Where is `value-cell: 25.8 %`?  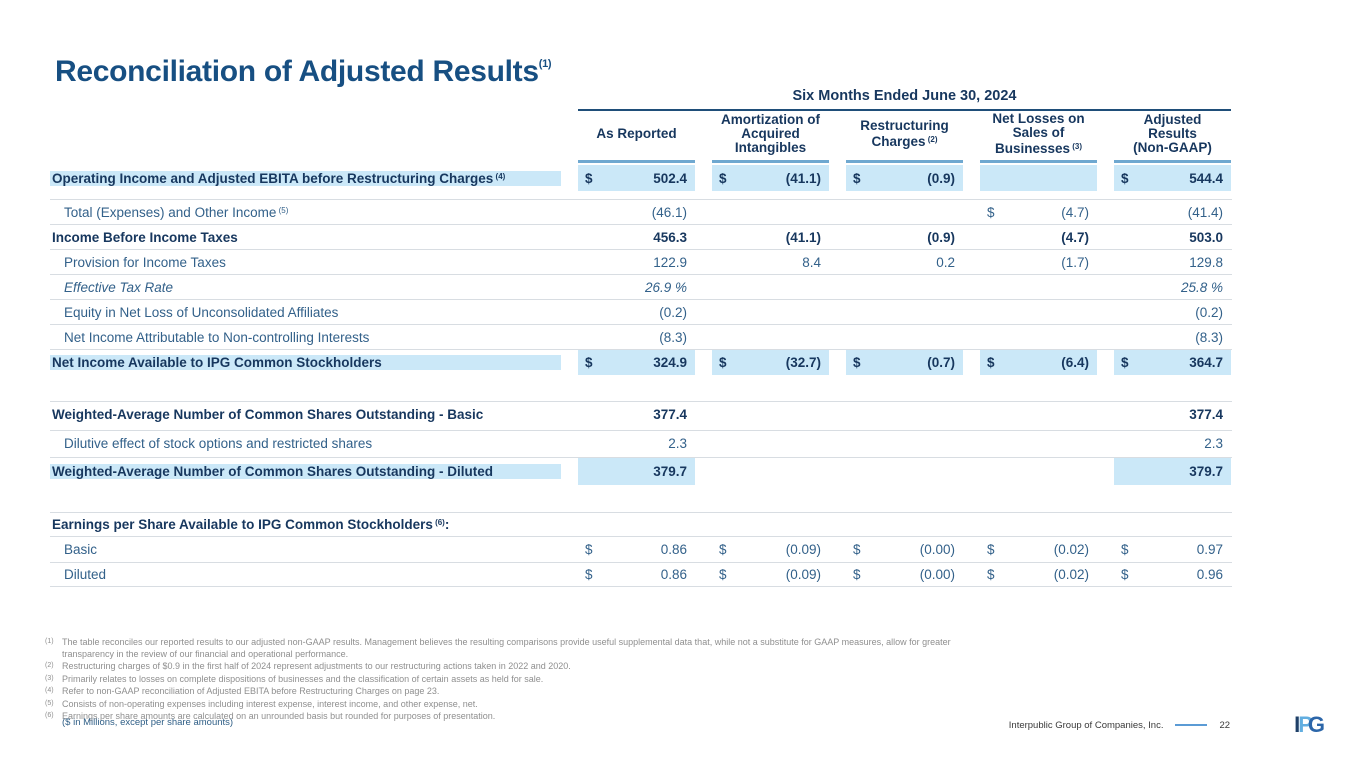
value-cell: 25.8 % is located at coordinates (1201, 287).